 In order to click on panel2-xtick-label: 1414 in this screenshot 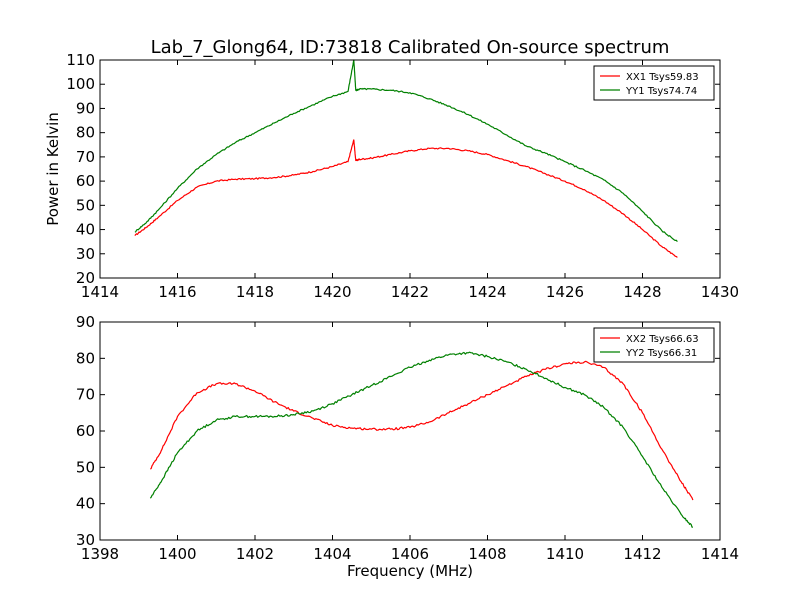, I will do `click(720, 554)`.